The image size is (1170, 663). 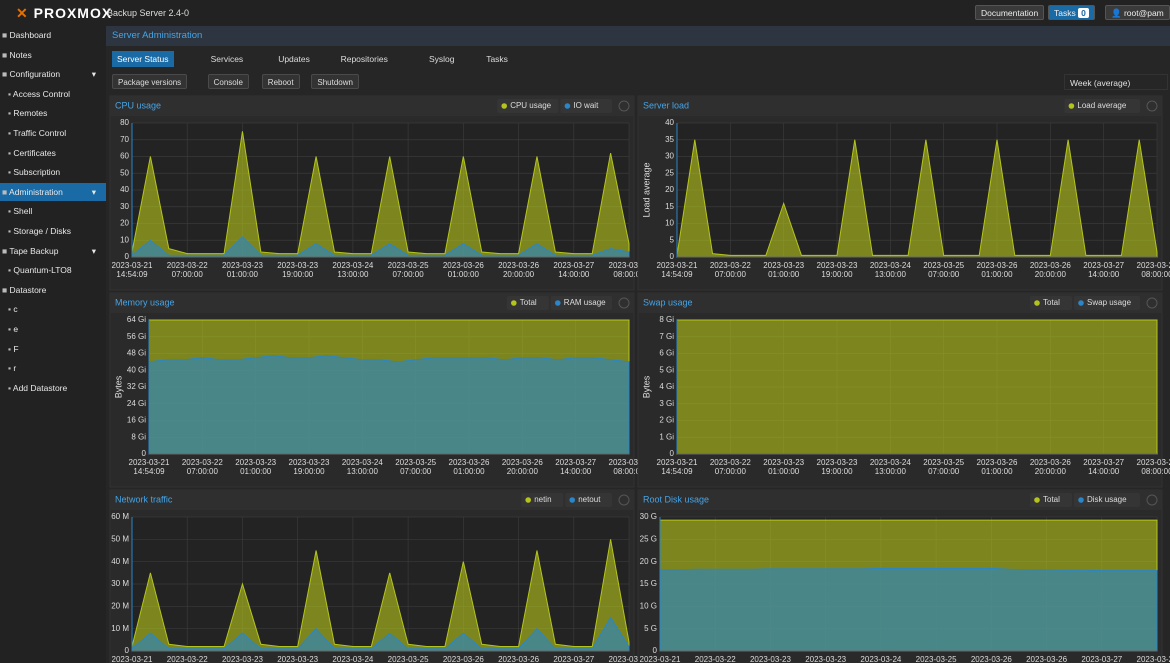 I want to click on label: F, so click(x=16, y=348).